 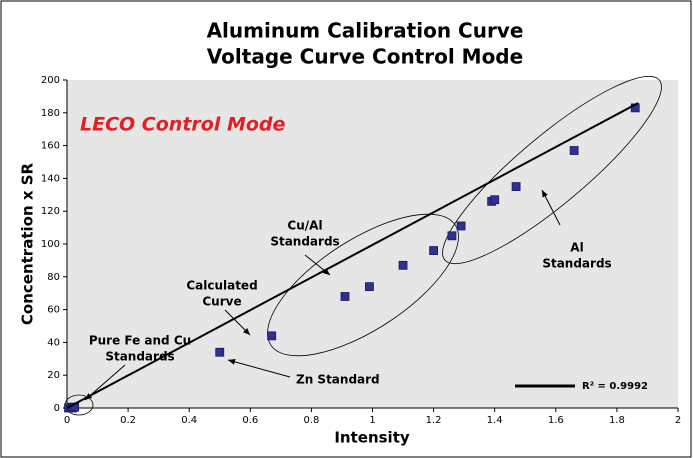 What do you see at coordinates (372, 420) in the screenshot?
I see `x-tick-label: 1` at bounding box center [372, 420].